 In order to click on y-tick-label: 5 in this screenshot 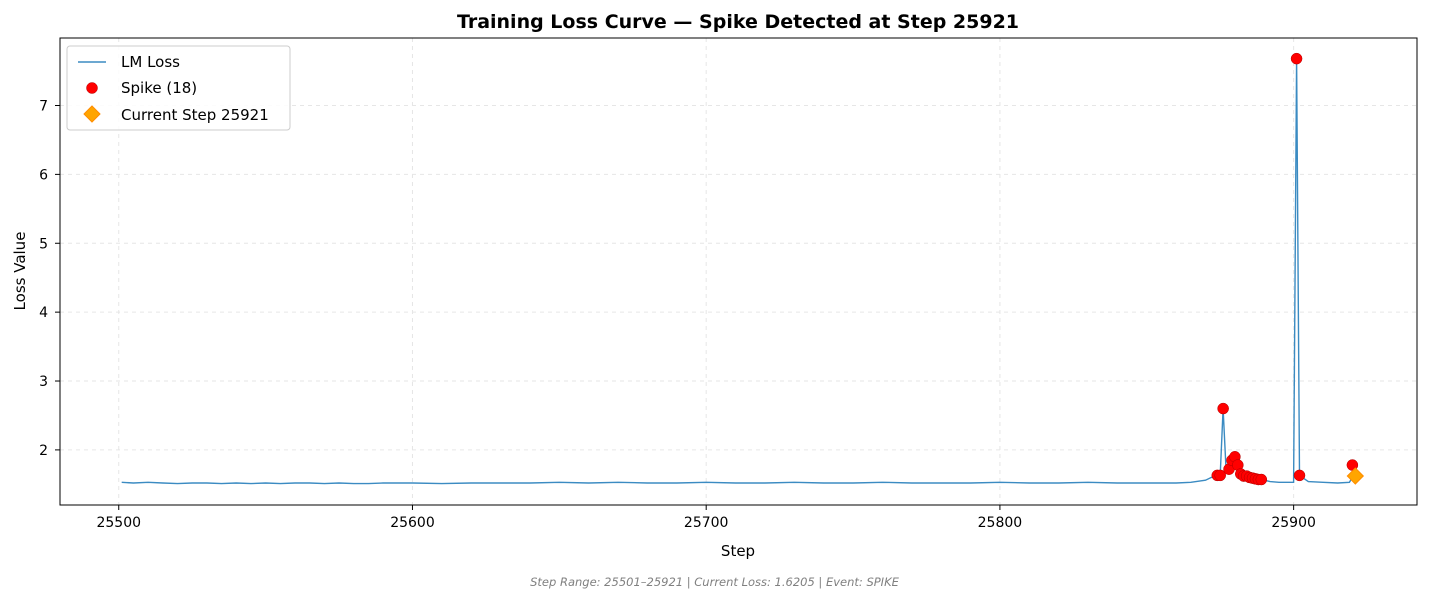, I will do `click(43, 244)`.